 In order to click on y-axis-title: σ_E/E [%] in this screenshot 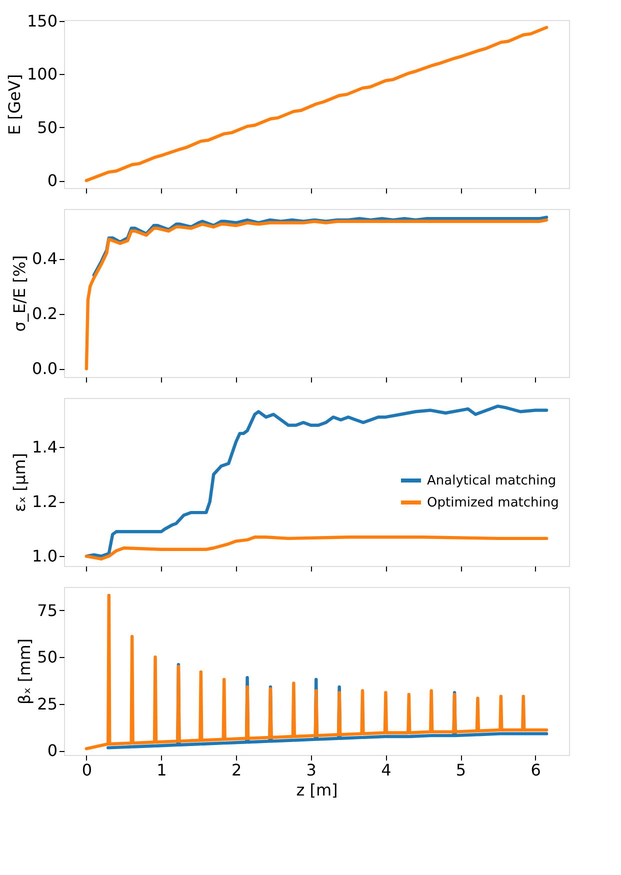, I will do `click(20, 293)`.